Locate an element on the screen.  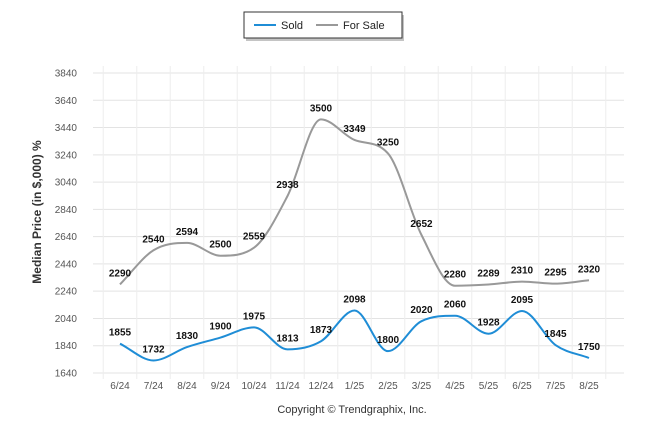
data-label-for-sale: 2559 is located at coordinates (254, 237).